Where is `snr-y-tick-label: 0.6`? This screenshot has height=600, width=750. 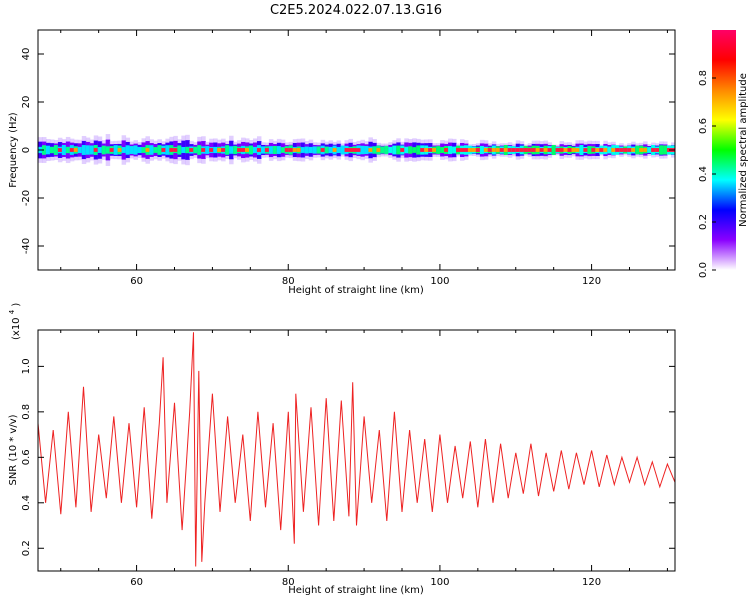
snr-y-tick-label: 0.6 is located at coordinates (26, 457).